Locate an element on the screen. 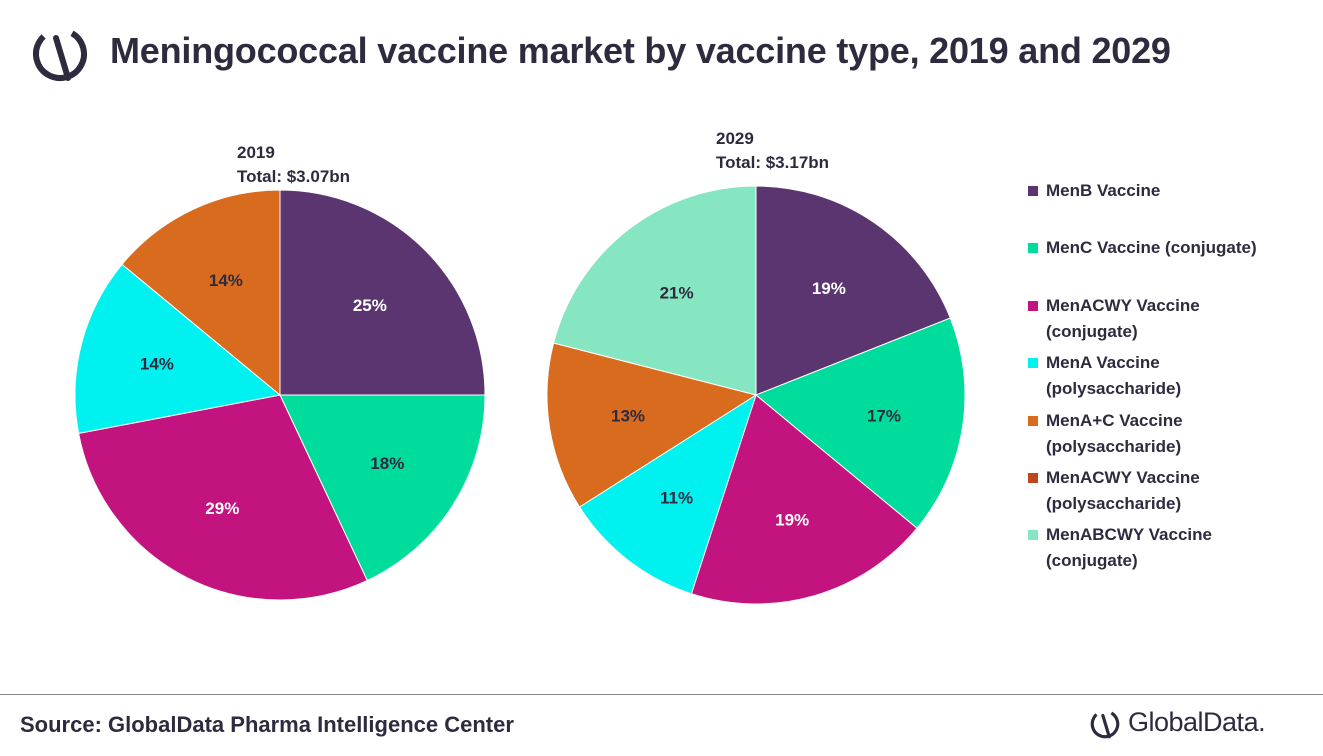  pie-2019-heading: 2019 Total: $3.07bn is located at coordinates (293, 165).